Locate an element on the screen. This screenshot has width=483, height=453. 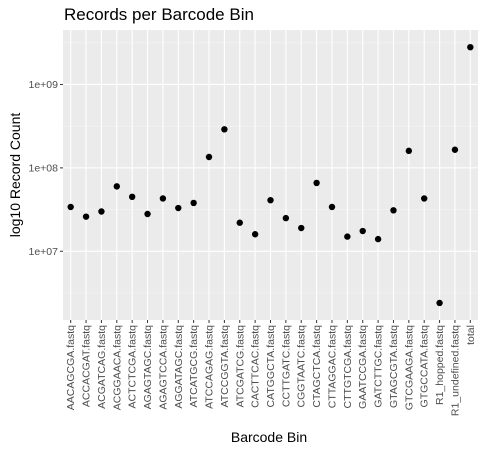
x-tick-label: ACGATCAG.fastq is located at coordinates (102, 367).